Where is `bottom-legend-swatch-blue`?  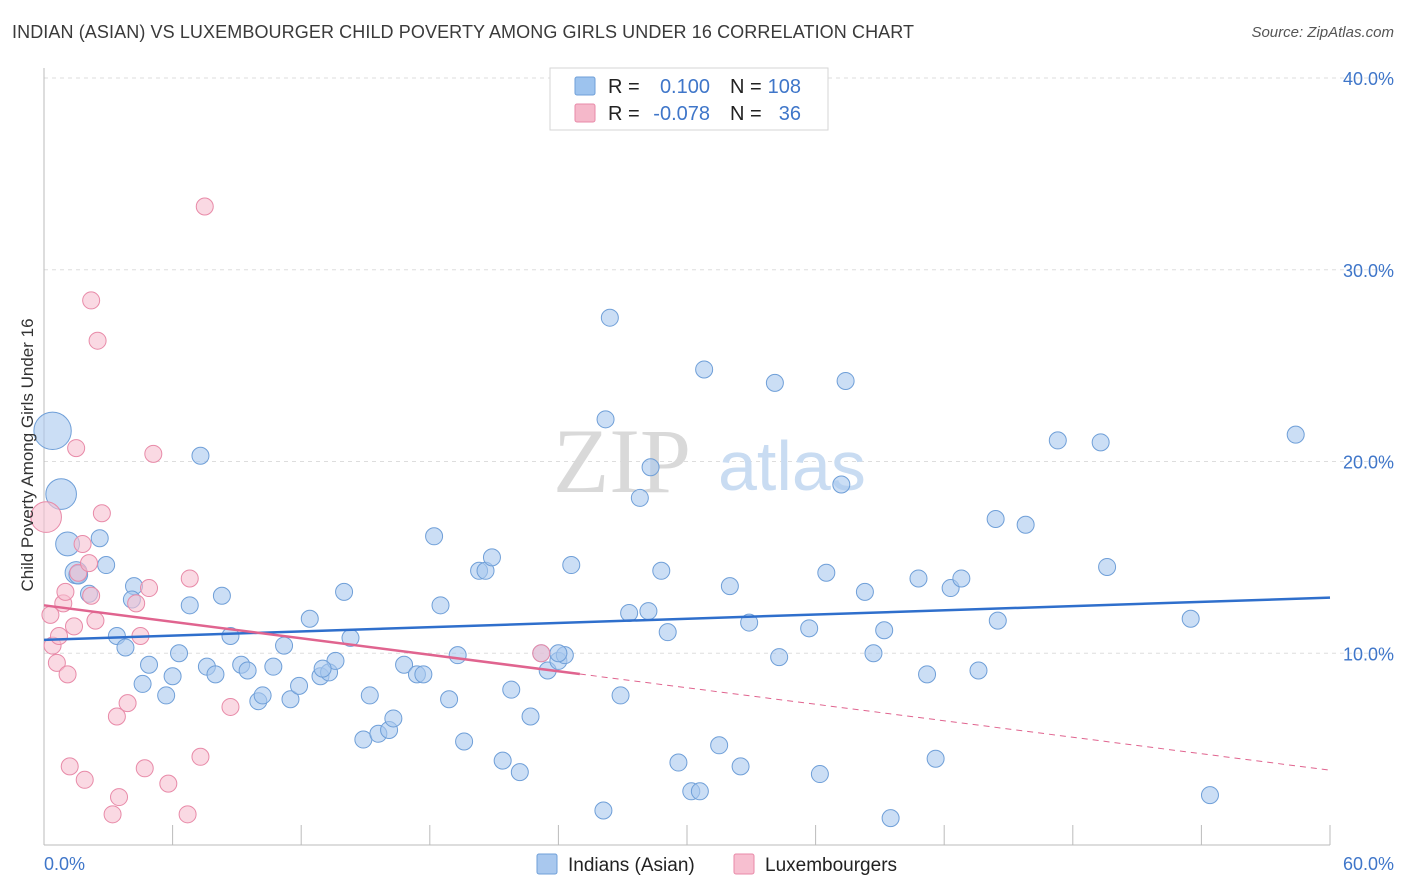
bottom-legend-swatch-blue is located at coordinates (547, 864).